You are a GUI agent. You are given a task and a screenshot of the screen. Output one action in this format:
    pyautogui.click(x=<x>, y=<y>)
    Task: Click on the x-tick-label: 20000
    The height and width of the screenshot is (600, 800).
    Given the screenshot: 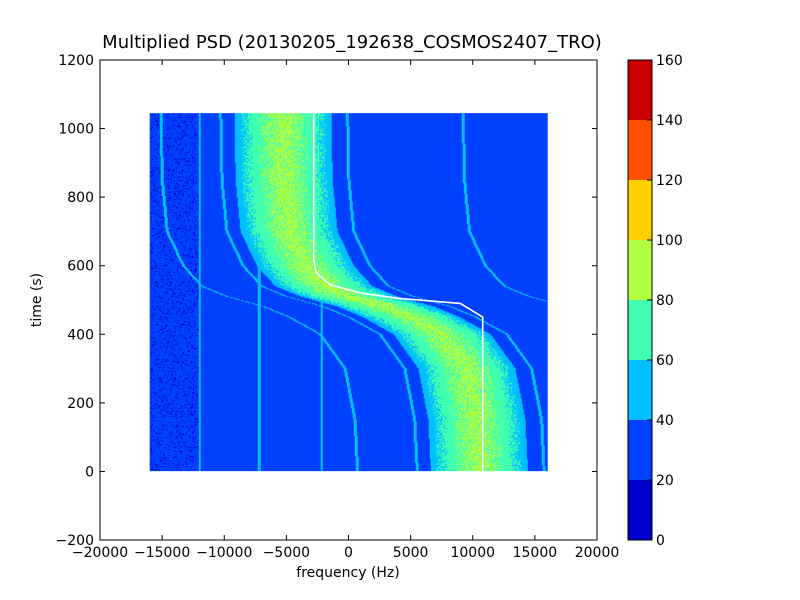 What is the action you would take?
    pyautogui.click(x=597, y=553)
    